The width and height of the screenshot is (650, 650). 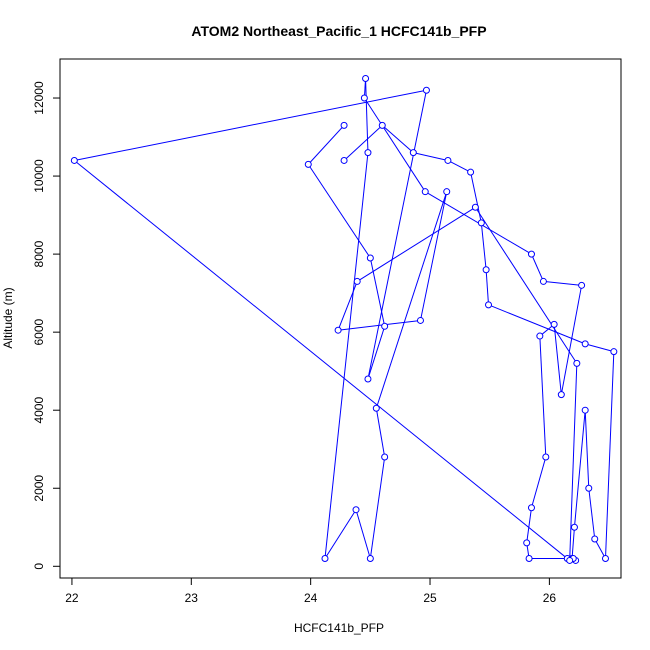 I want to click on y-axis-label: Altitude (m), so click(x=8, y=317).